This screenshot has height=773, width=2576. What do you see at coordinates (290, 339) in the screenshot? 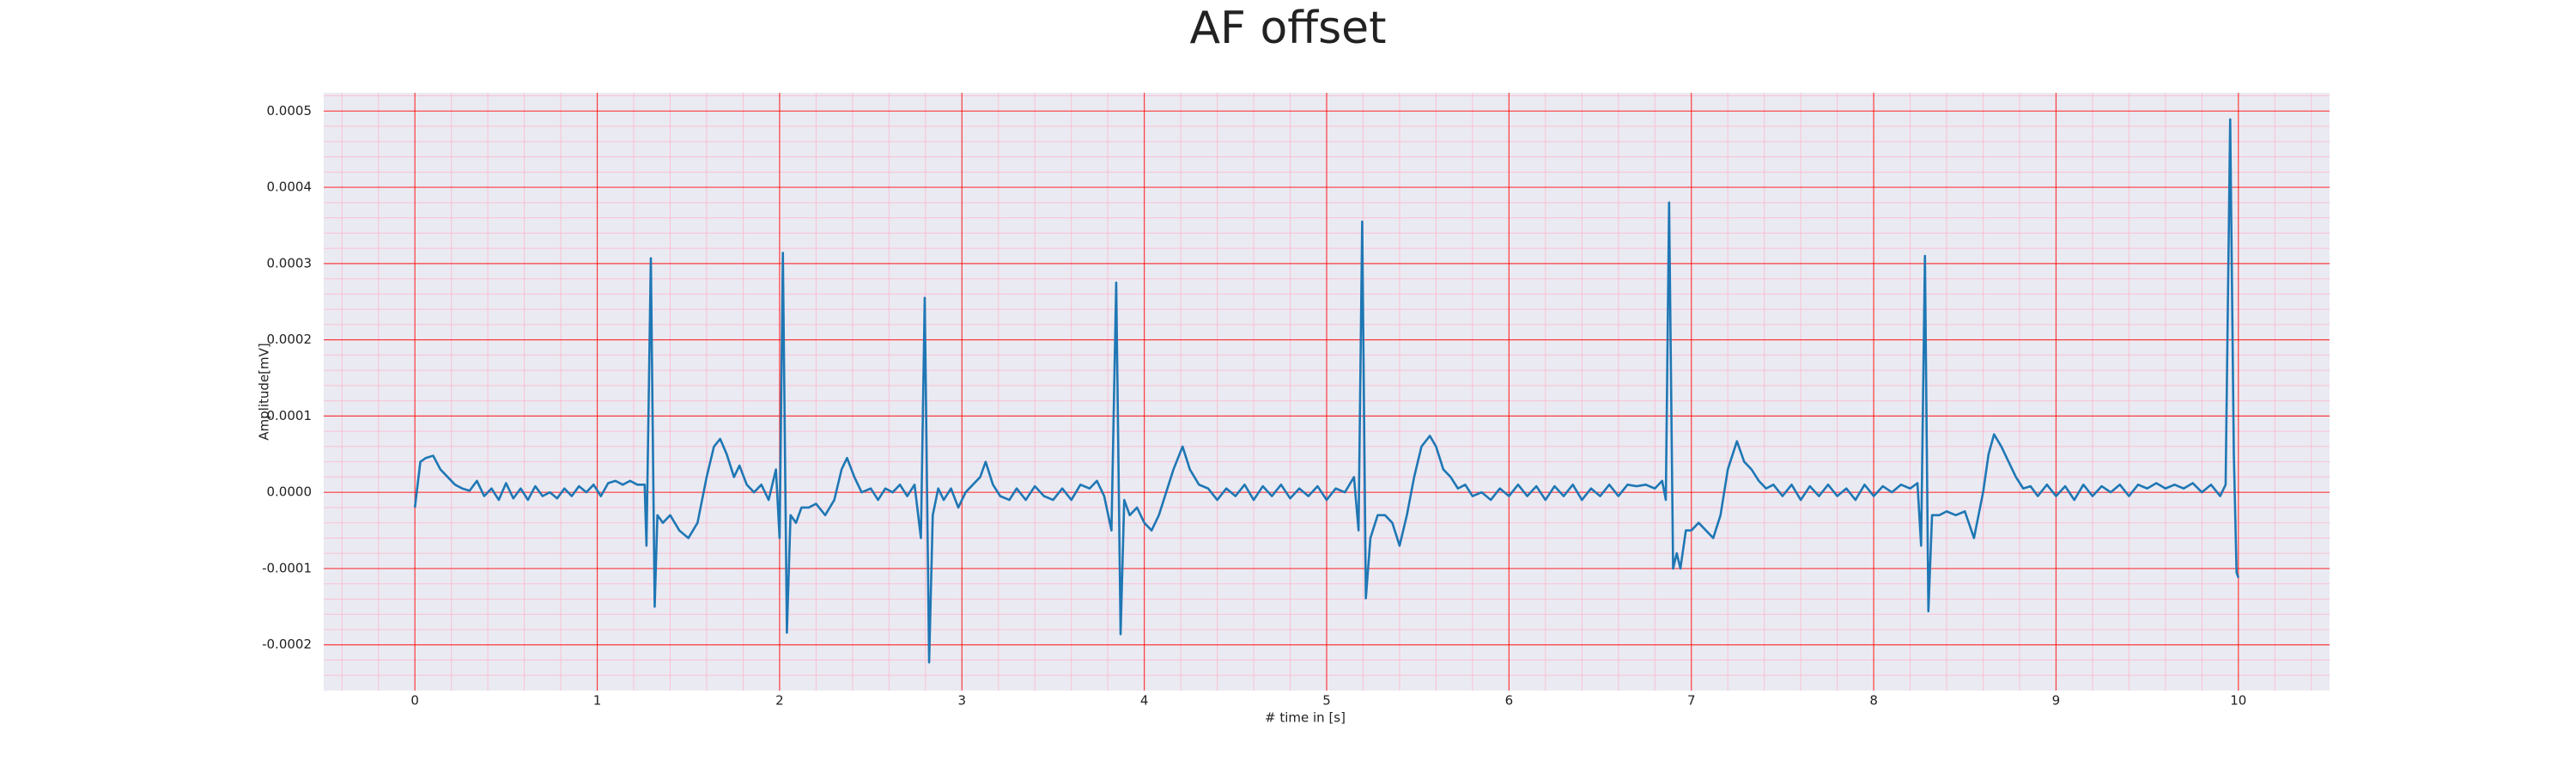
I see `y-tick-label: 0.0002` at bounding box center [290, 339].